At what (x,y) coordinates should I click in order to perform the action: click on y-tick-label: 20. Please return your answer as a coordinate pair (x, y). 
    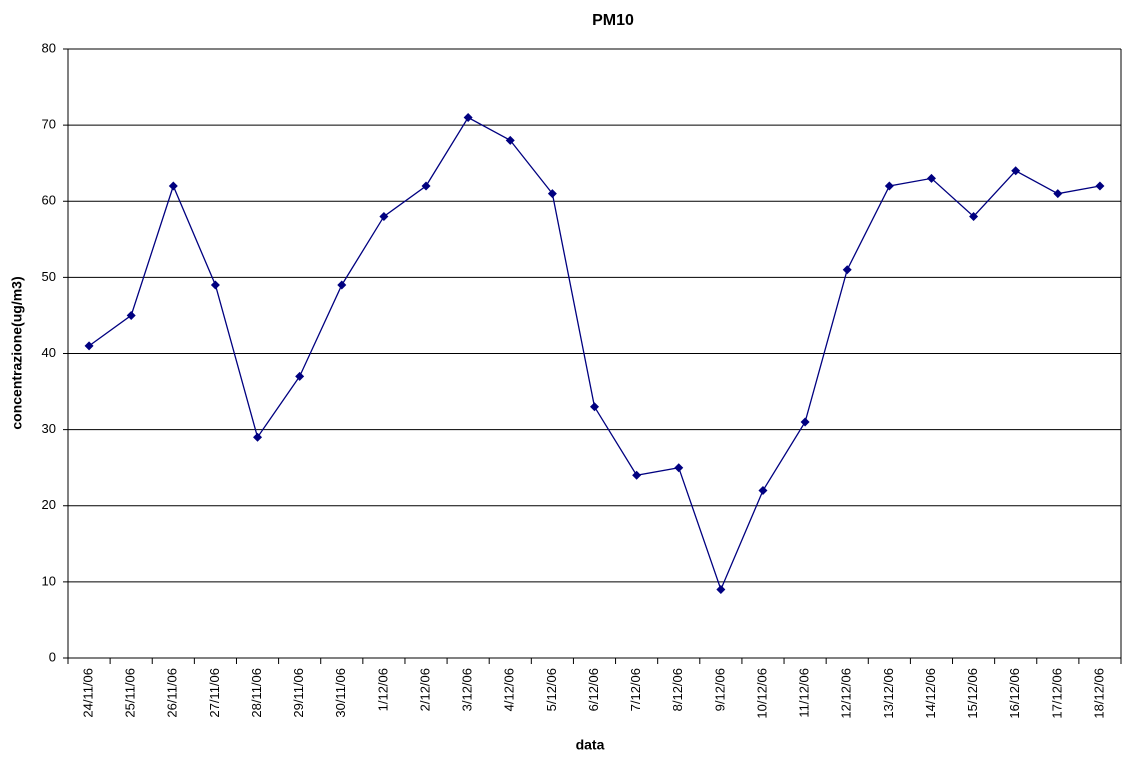
    Looking at the image, I should click on (49, 504).